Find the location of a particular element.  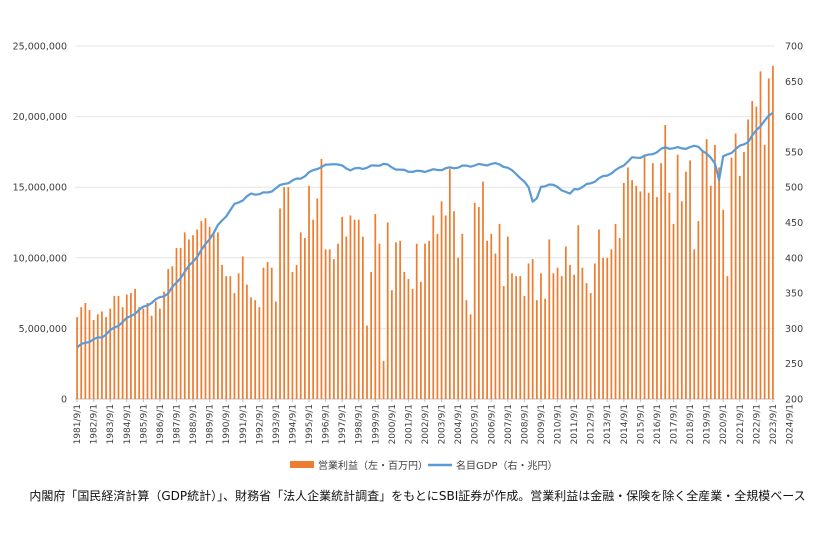

x-tick-label: 2008/9/1 is located at coordinates (525, 424).